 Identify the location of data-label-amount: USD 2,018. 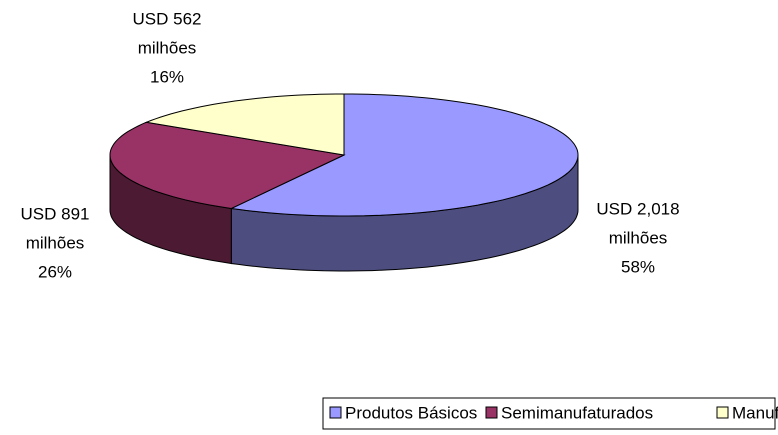
(637, 208).